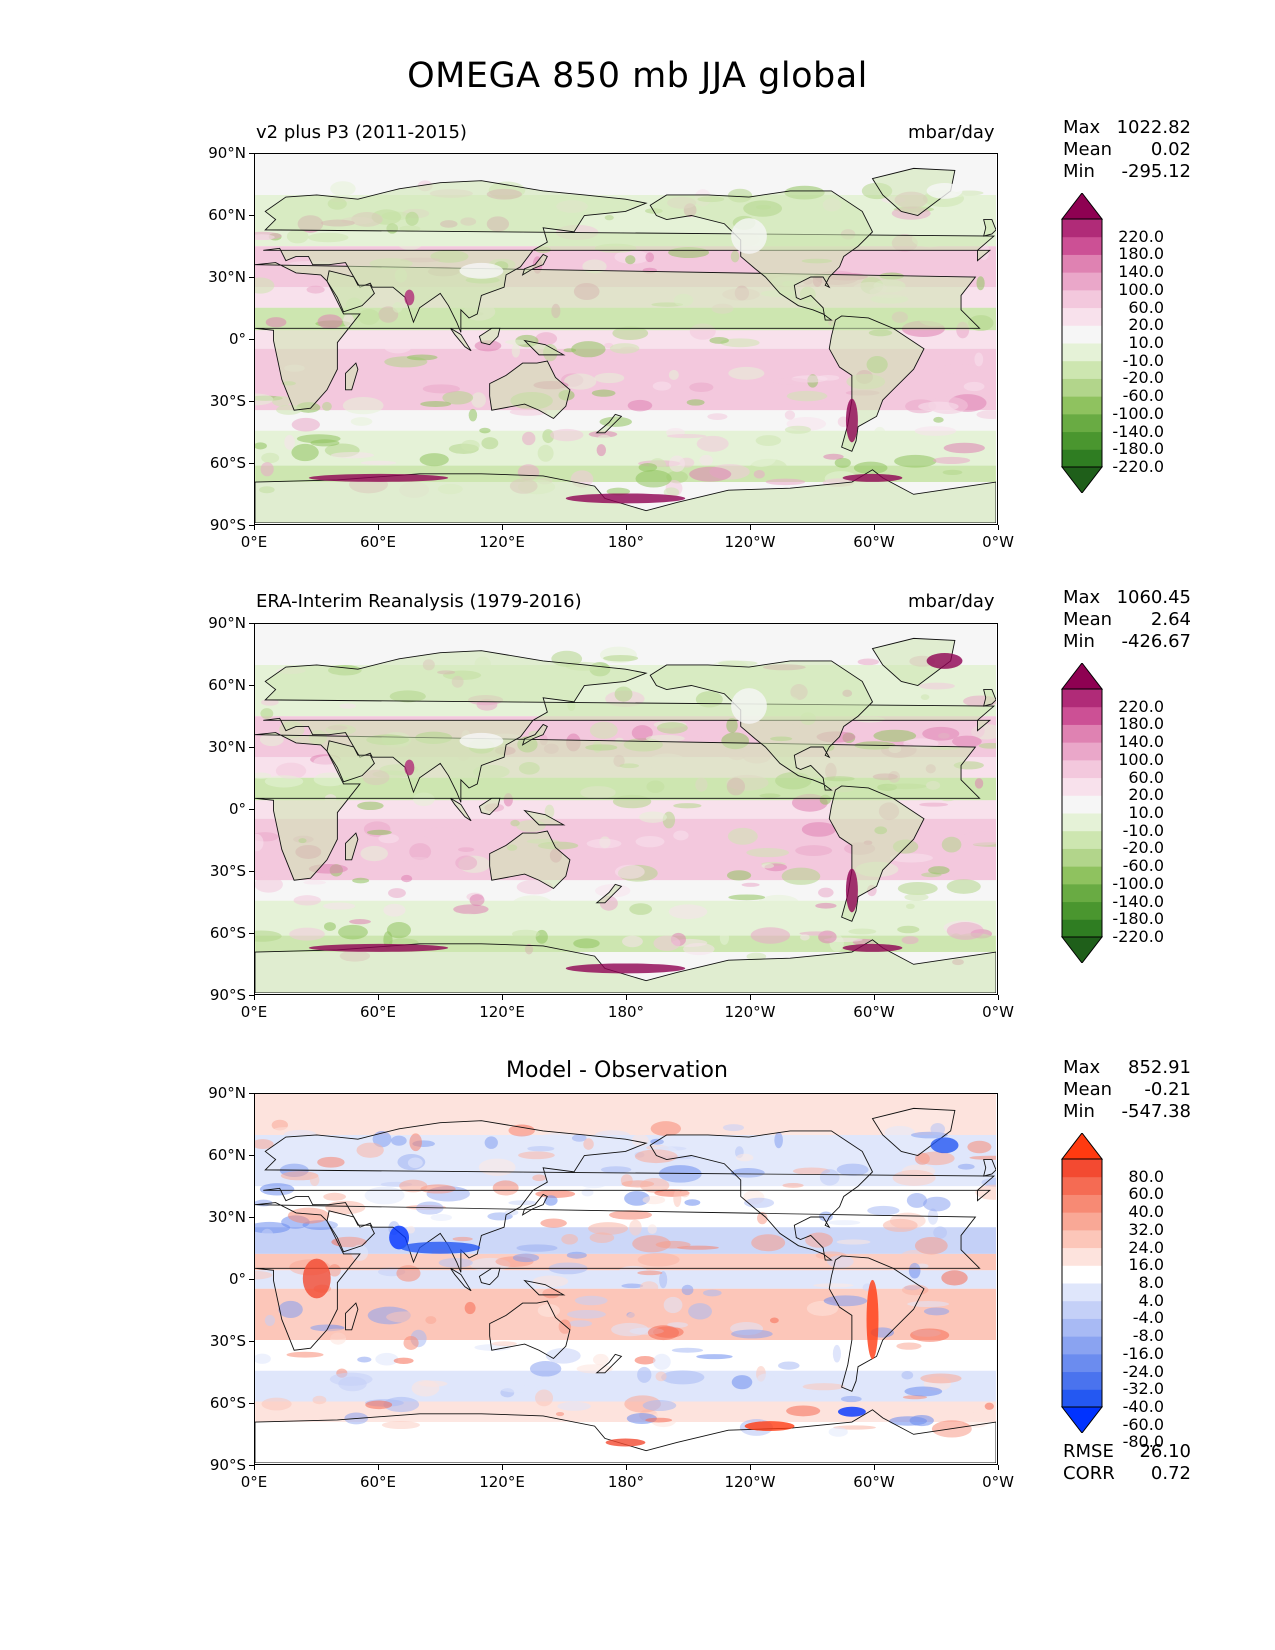 This screenshot has width=1275, height=1650. Describe the element at coordinates (998, 542) in the screenshot. I see `x-tick-label: 0°W` at that location.